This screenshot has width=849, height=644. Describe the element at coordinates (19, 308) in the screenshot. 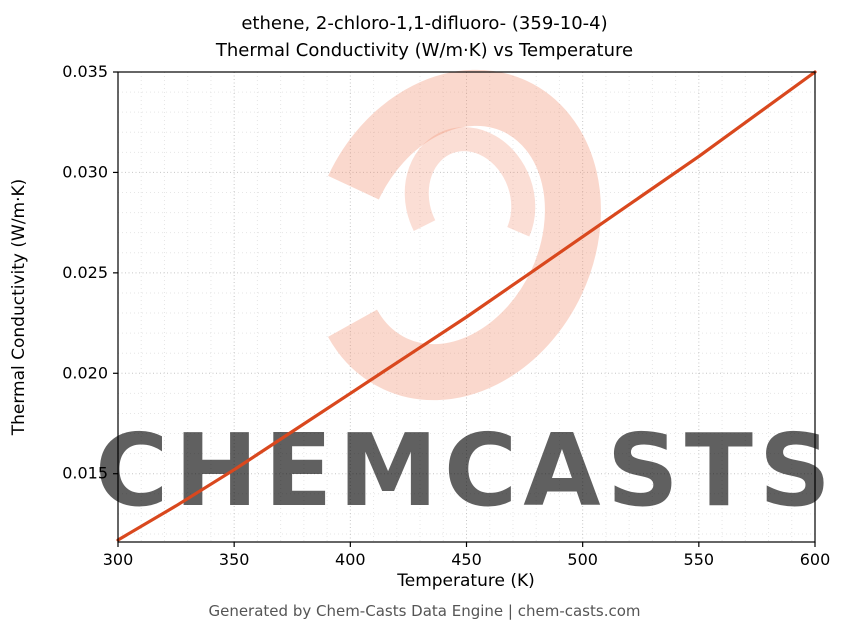

I see `y-axis-label: Thermal Conductivity (W/m·K)` at that location.